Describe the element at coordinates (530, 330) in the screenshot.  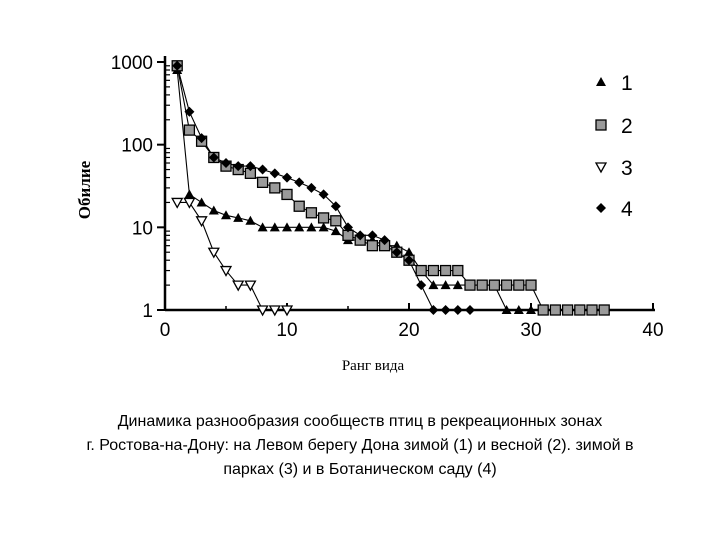
I see `x-tick-label: 30` at that location.